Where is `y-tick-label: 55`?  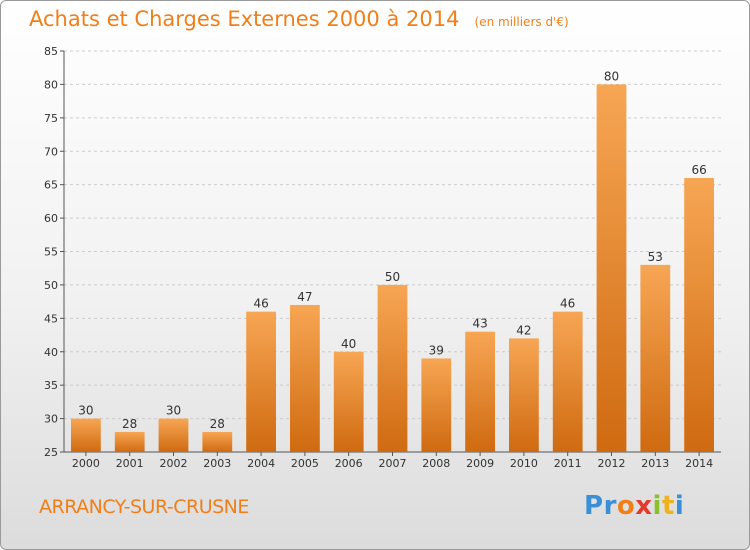 y-tick-label: 55 is located at coordinates (51, 252).